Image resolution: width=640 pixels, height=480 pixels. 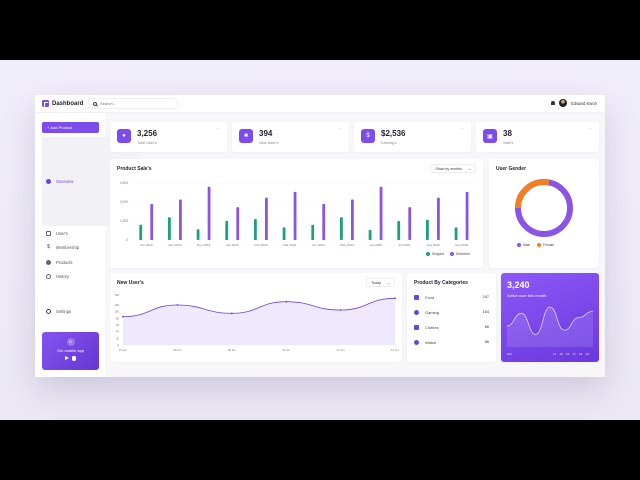 What do you see at coordinates (431, 342) in the screenshot?
I see `category-label: Watch` at bounding box center [431, 342].